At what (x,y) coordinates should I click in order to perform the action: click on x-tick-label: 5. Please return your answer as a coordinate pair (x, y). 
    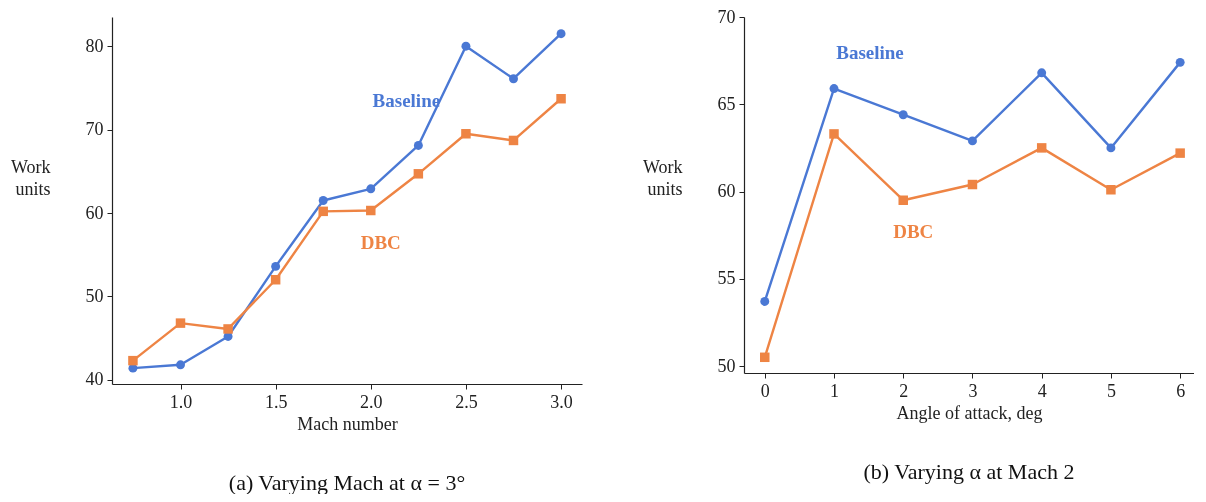
    Looking at the image, I should click on (1111, 390).